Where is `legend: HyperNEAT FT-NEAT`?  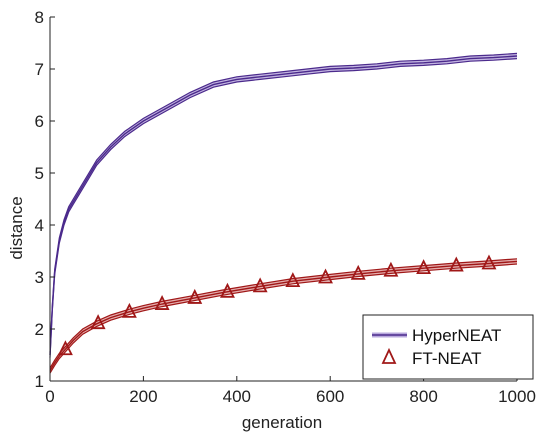
legend: HyperNEAT FT-NEAT is located at coordinates (448, 347).